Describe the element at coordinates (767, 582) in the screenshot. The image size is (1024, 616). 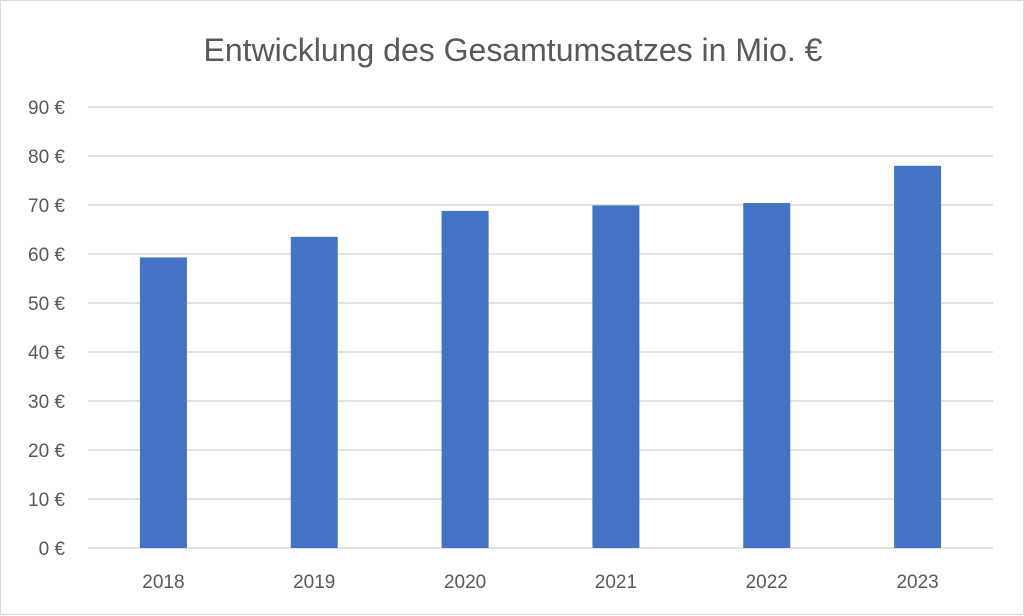
I see `x-tick-label: 2022` at that location.